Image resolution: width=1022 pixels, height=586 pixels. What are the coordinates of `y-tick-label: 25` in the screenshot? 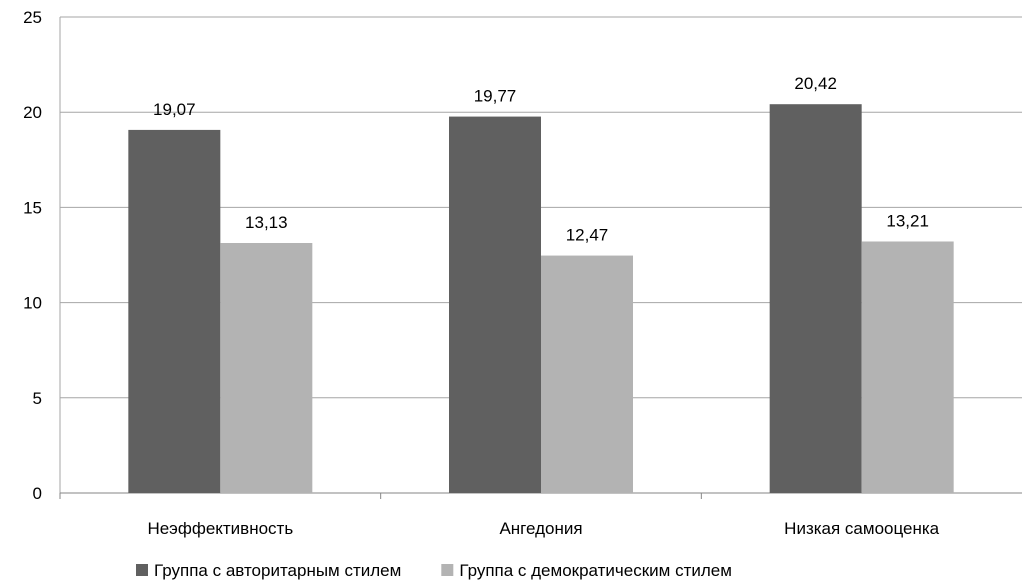 It's located at (32, 17).